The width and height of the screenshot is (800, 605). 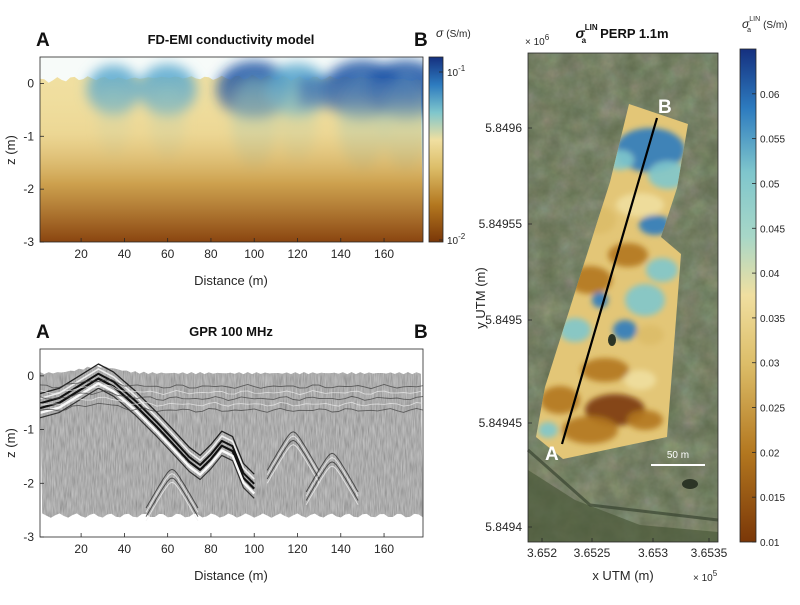 I want to click on emi-depth-shading, so click(x=231, y=158).